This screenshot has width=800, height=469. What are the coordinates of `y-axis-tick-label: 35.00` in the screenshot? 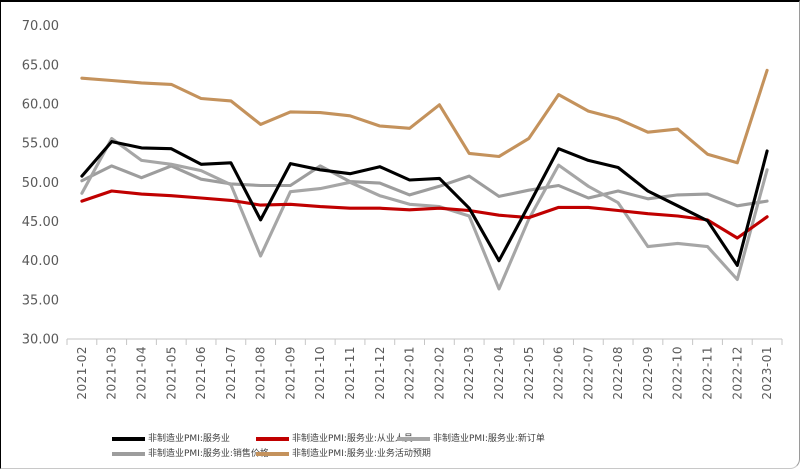 It's located at (40, 300).